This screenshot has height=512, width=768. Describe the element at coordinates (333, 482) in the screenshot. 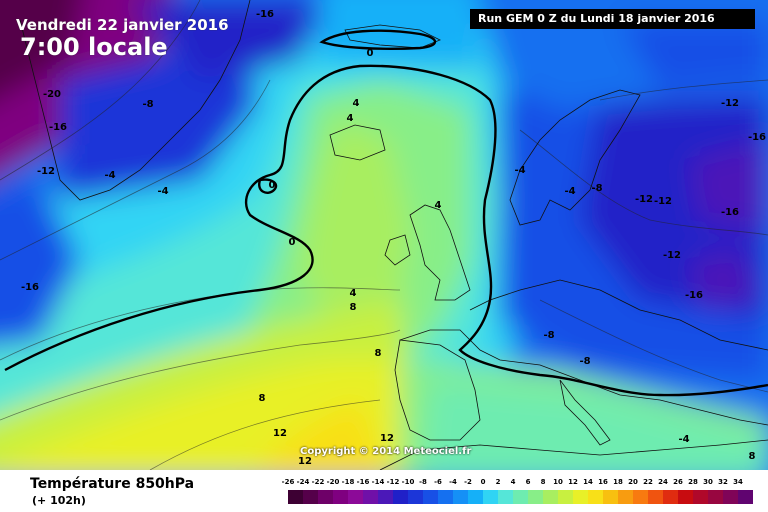

I see `scale-tick-label: -20` at that location.